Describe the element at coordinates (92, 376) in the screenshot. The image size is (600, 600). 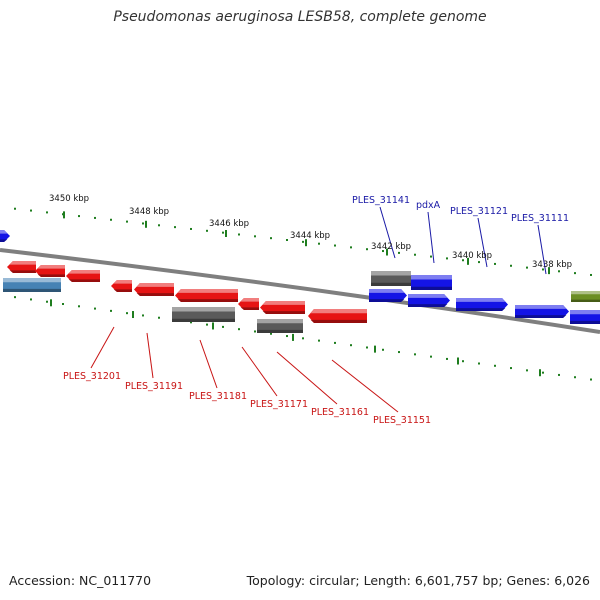
I see `gene-label-ples-31201: PLES_31201` at that location.